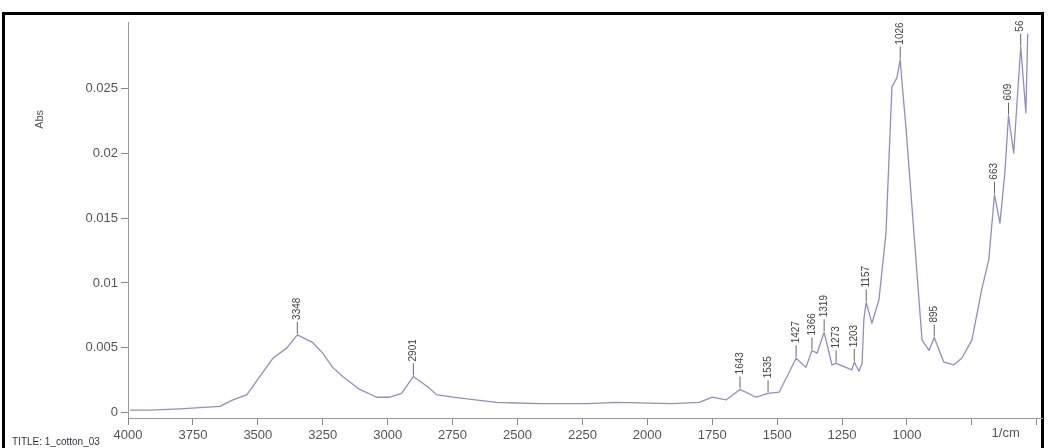 Image resolution: width=1048 pixels, height=448 pixels. What do you see at coordinates (907, 435) in the screenshot?
I see `x-tick-label: 1000` at bounding box center [907, 435].